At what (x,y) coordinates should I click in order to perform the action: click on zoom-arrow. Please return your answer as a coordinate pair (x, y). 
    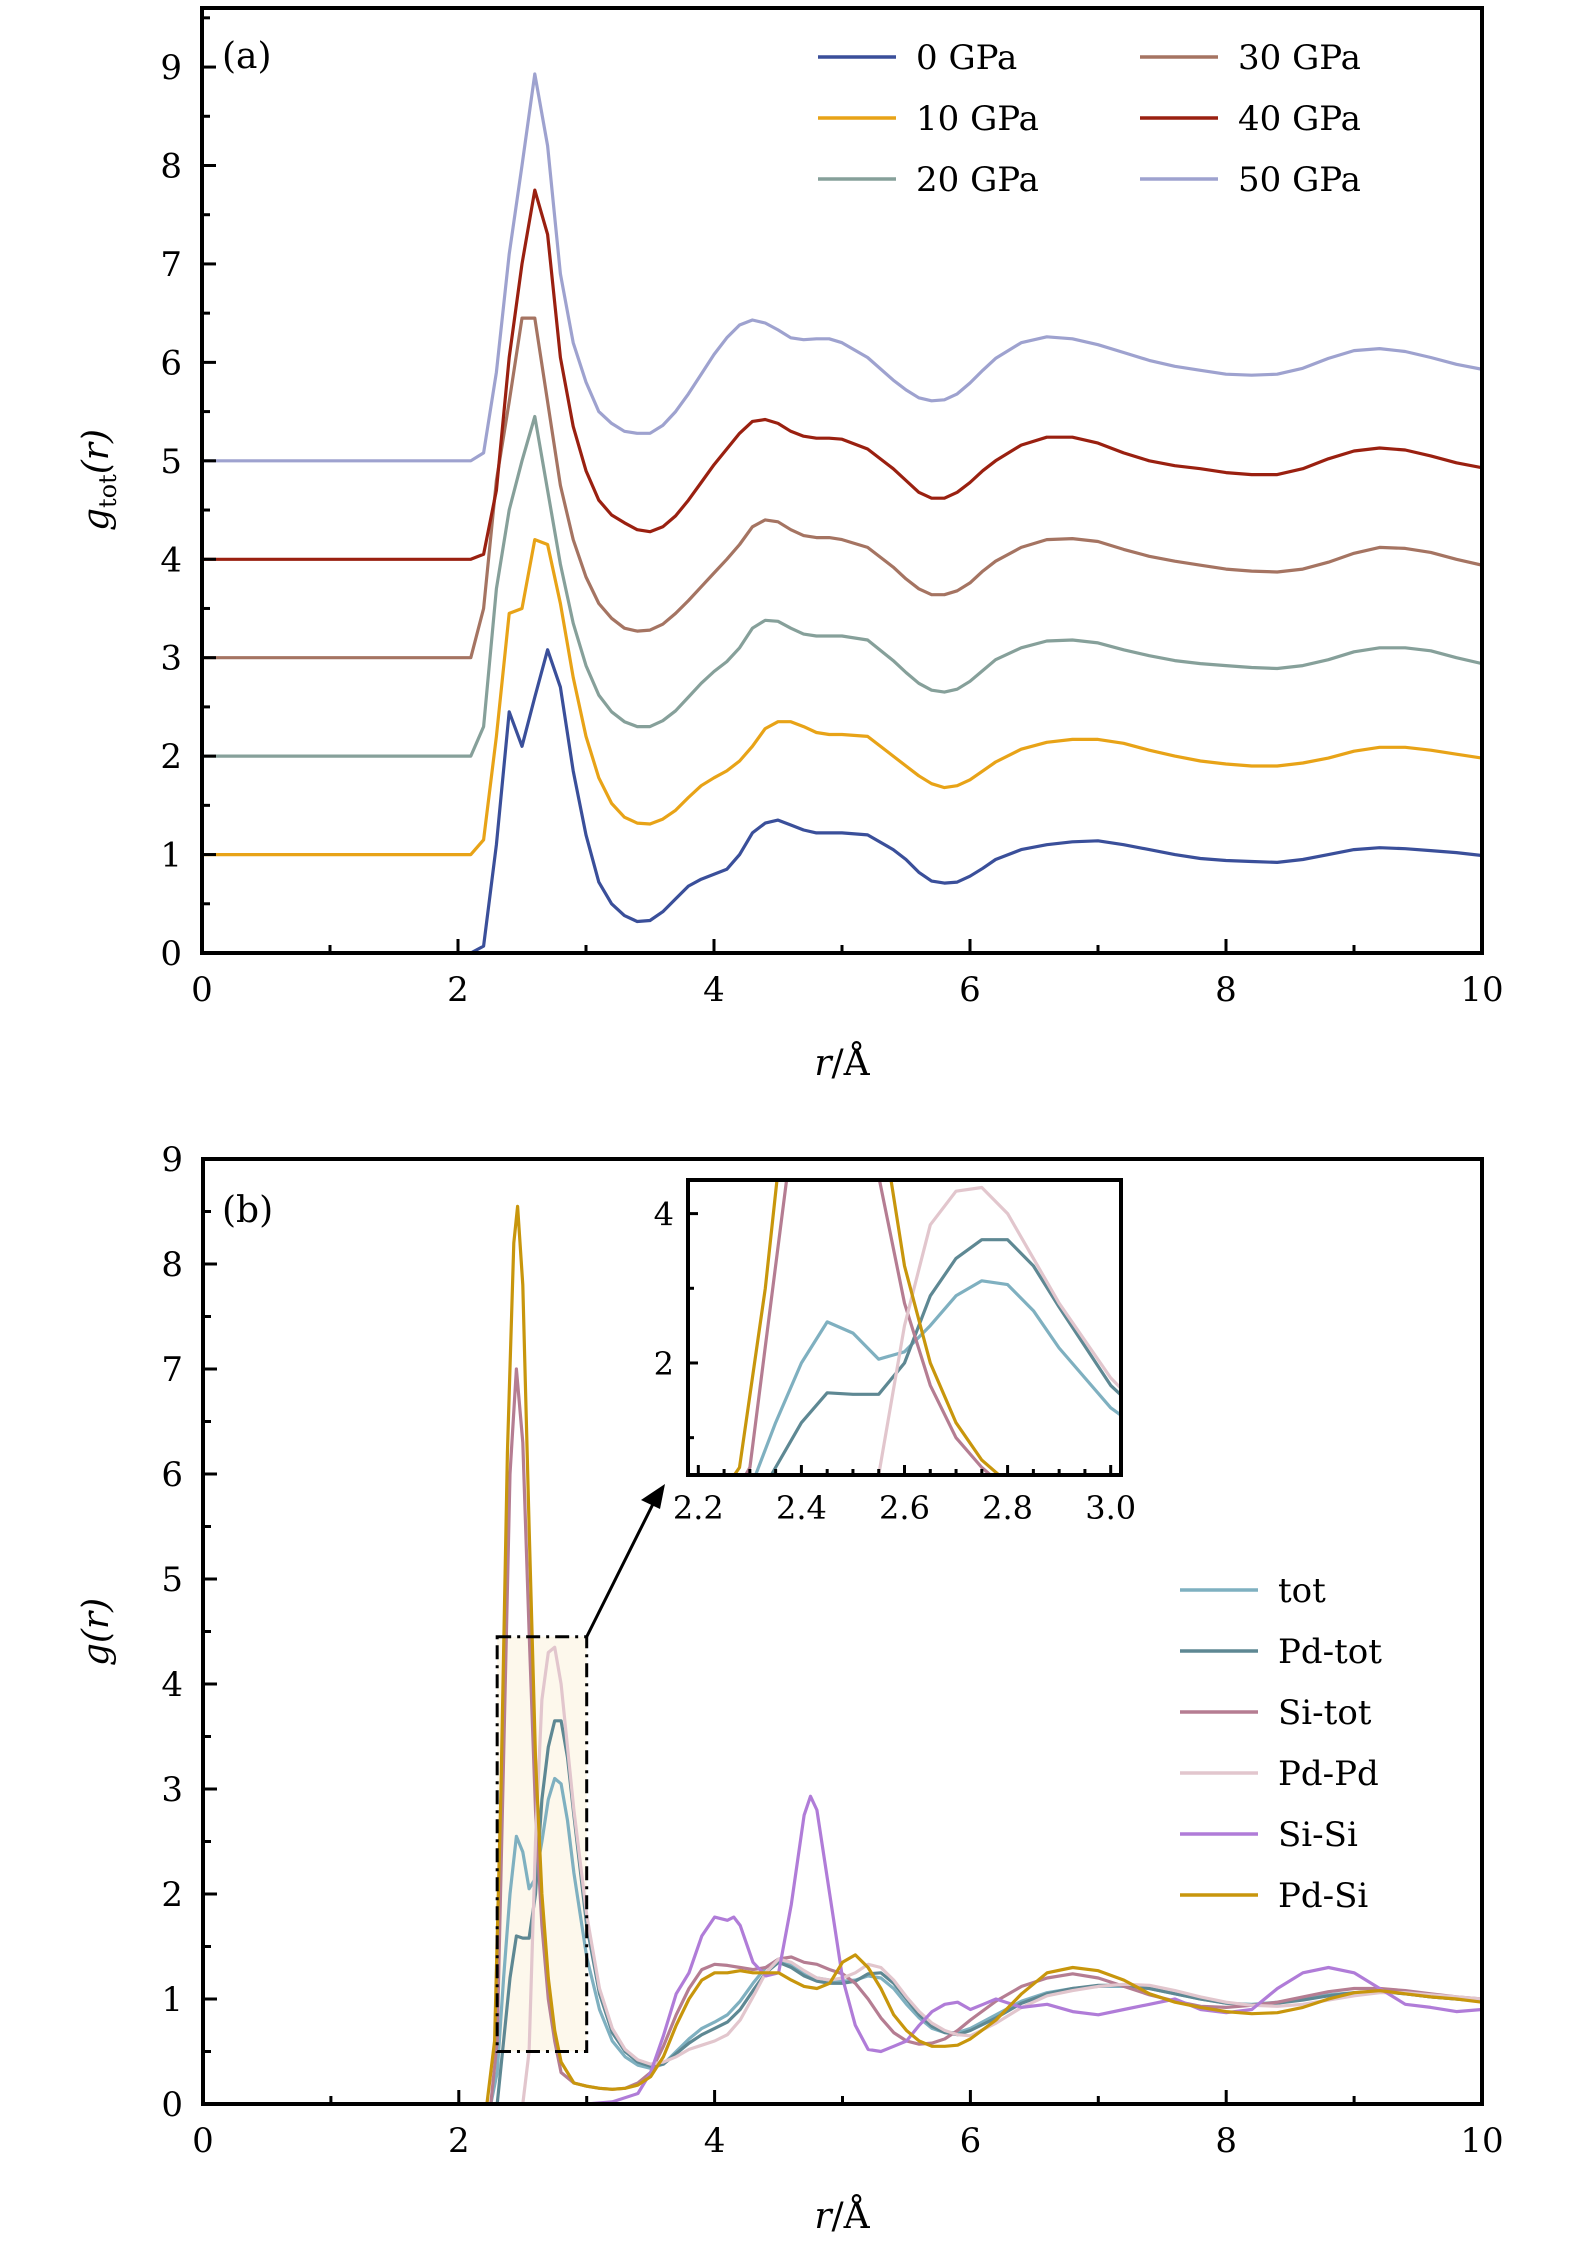
    Looking at the image, I should click on (621, 1568).